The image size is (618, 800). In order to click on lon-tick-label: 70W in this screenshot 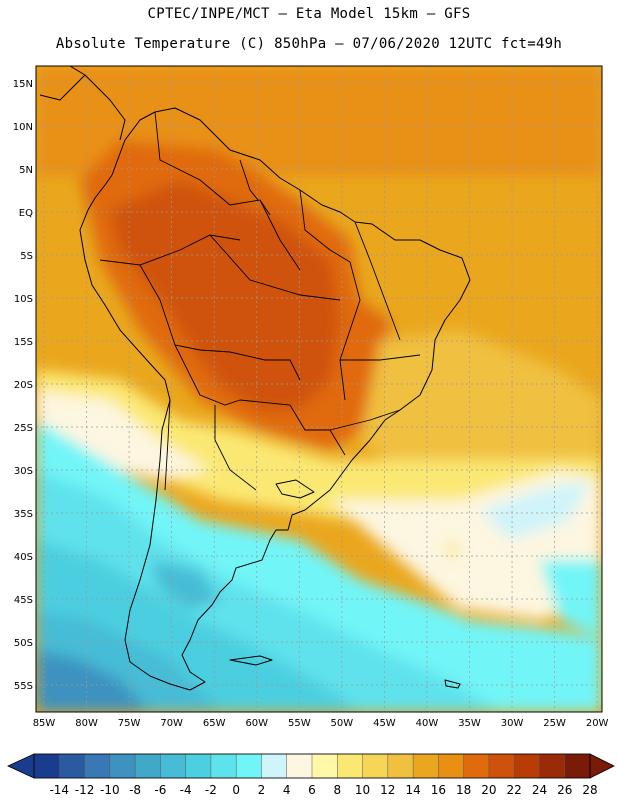, I will do `click(171, 723)`.